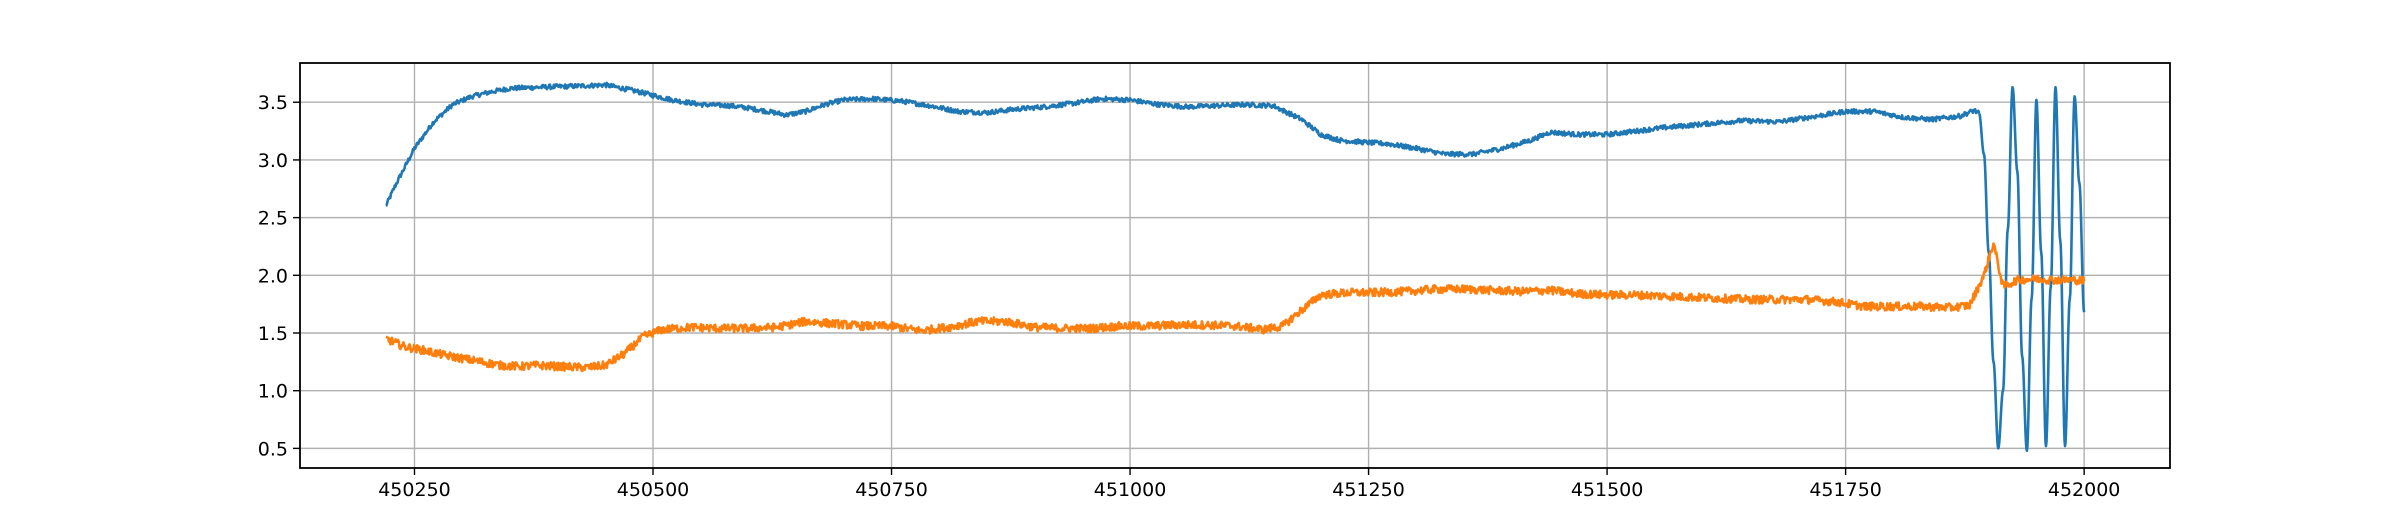 Image resolution: width=2400 pixels, height=529 pixels. I want to click on x-tick-label: 452000, so click(2084, 490).